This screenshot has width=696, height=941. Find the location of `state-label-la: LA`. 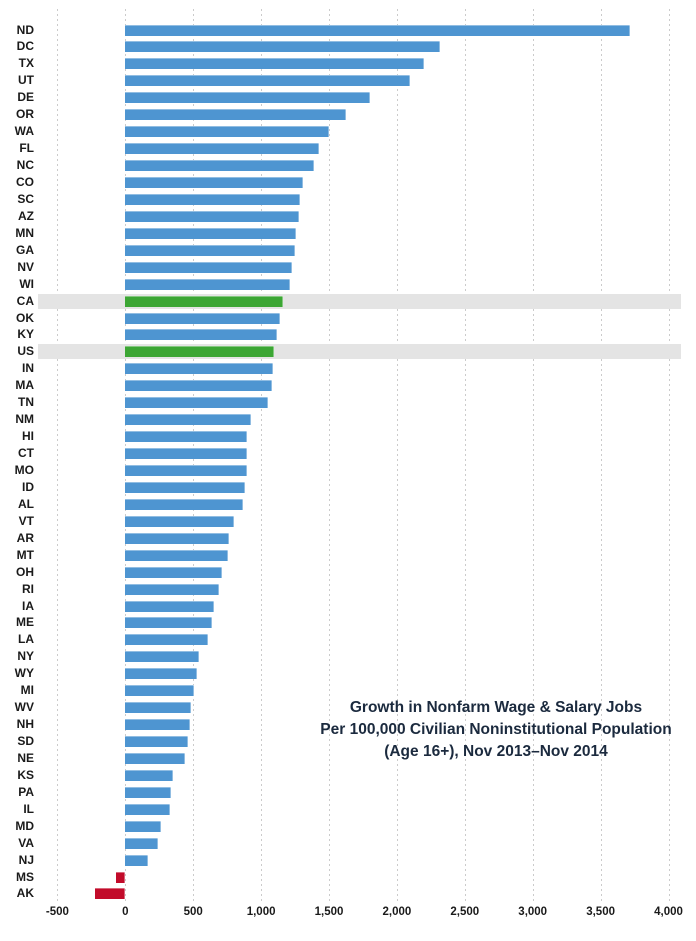

state-label-la: LA is located at coordinates (26, 639).